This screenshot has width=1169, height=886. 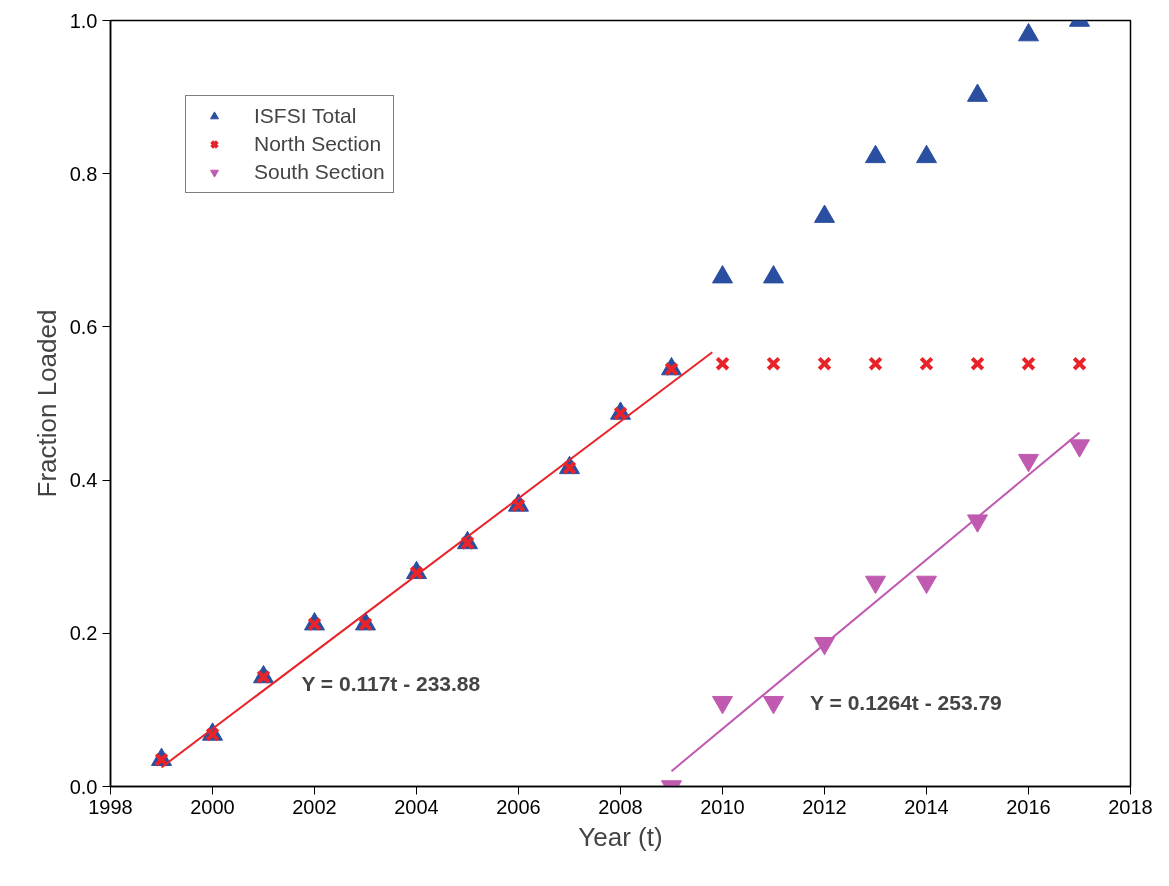 I want to click on annotation: Y = 0.117t - 233.88, so click(x=391, y=683).